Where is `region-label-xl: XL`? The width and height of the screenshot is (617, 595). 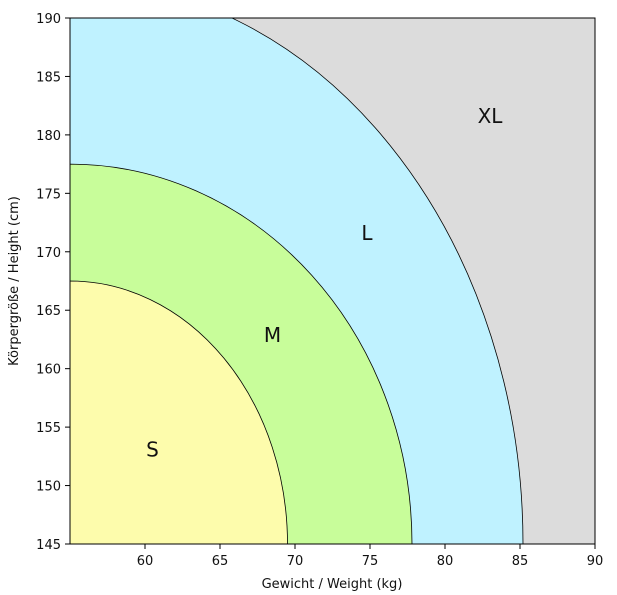
region-label-xl: XL is located at coordinates (491, 116).